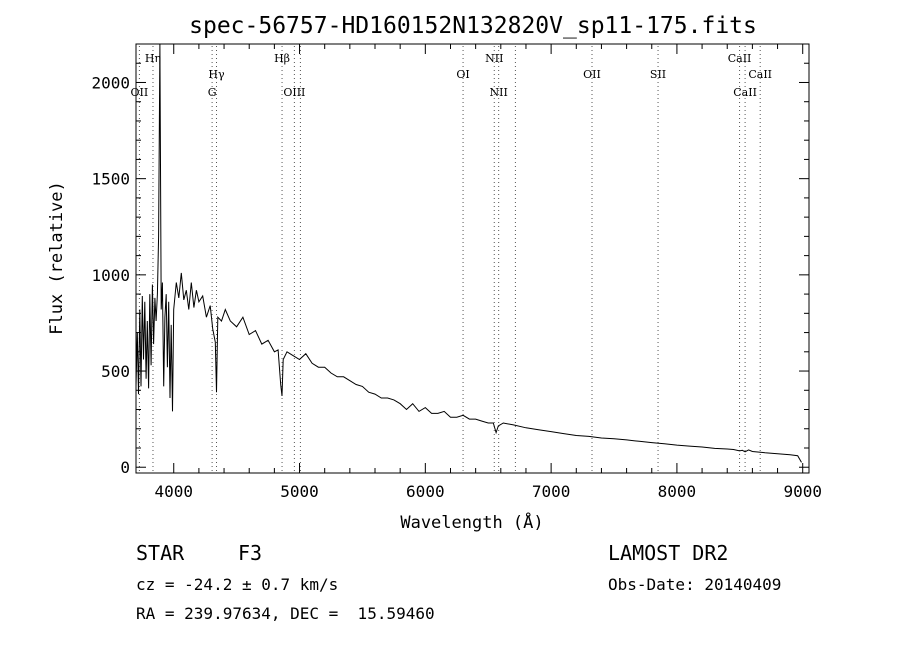  Describe the element at coordinates (237, 584) in the screenshot. I see `redshift-velocity: cz = -24.2 ± 0.7 km/s` at that location.